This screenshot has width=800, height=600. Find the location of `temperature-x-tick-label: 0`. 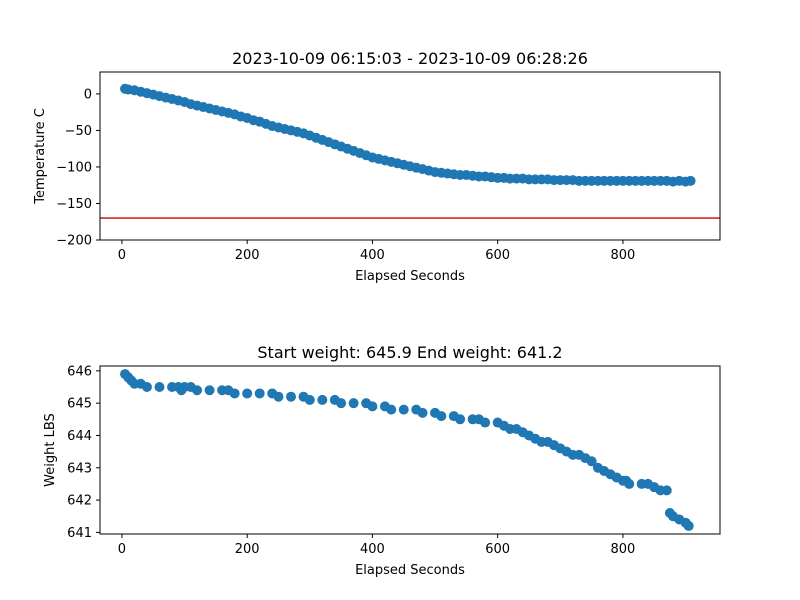

temperature-x-tick-label: 0 is located at coordinates (122, 255).